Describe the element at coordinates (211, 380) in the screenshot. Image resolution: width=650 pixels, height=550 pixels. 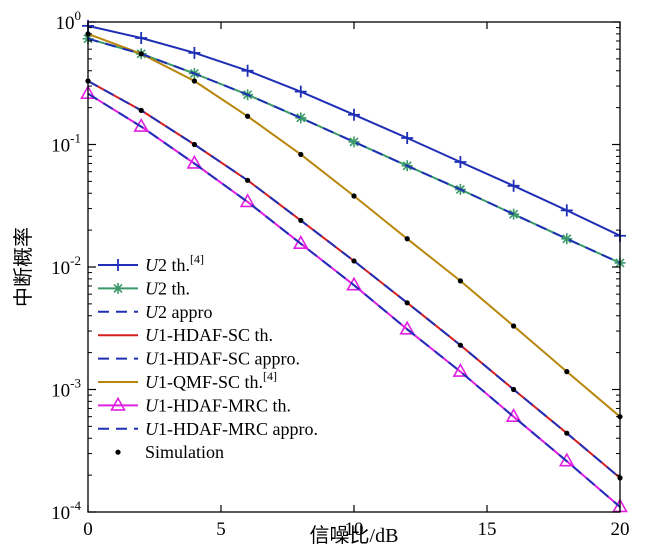
I see `legend-label: U1-QMF-SC th.[4]` at that location.